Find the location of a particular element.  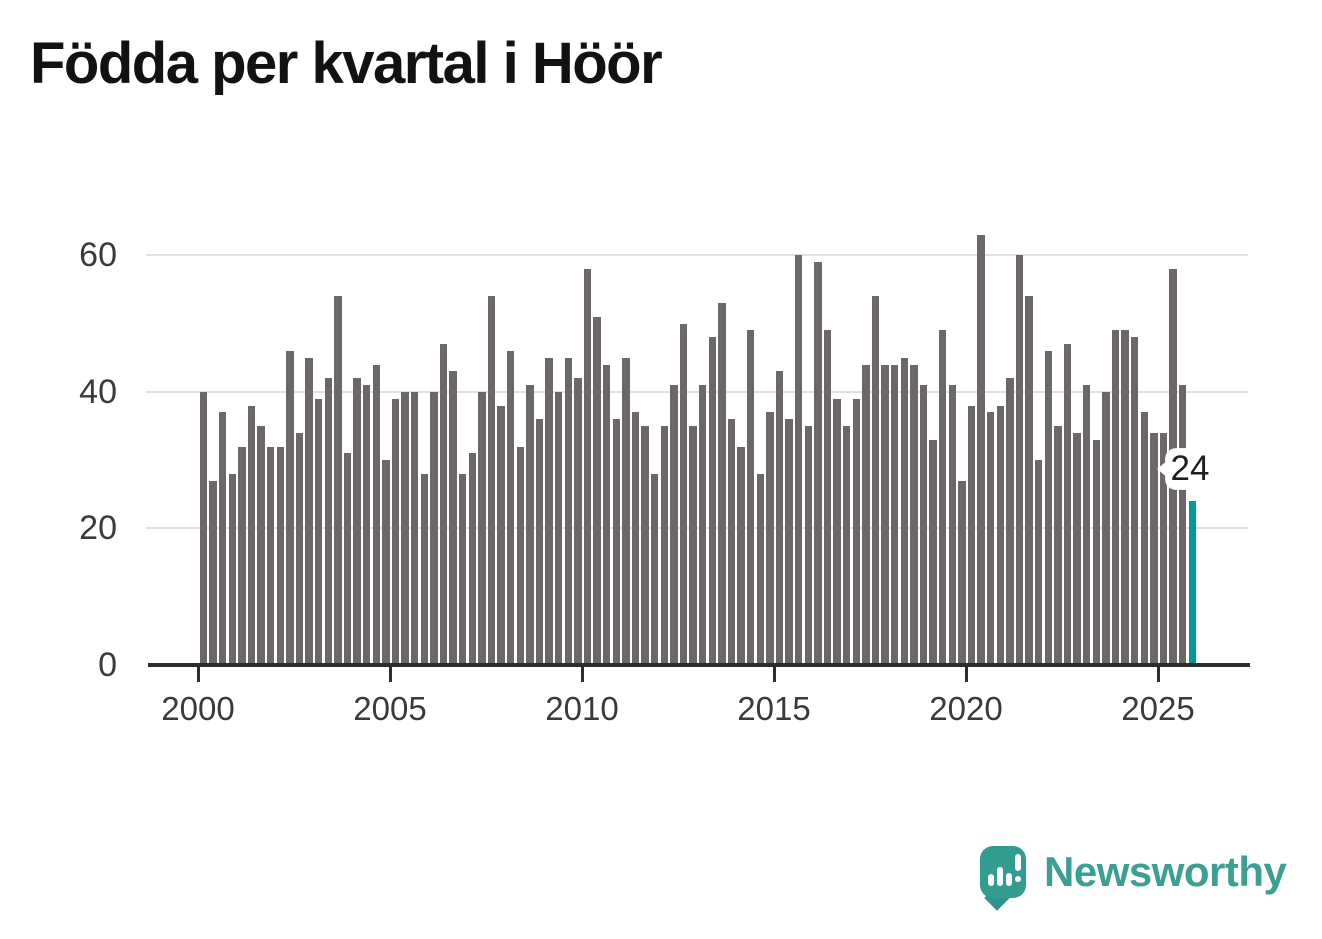

highlighted-bar is located at coordinates (1192, 583).